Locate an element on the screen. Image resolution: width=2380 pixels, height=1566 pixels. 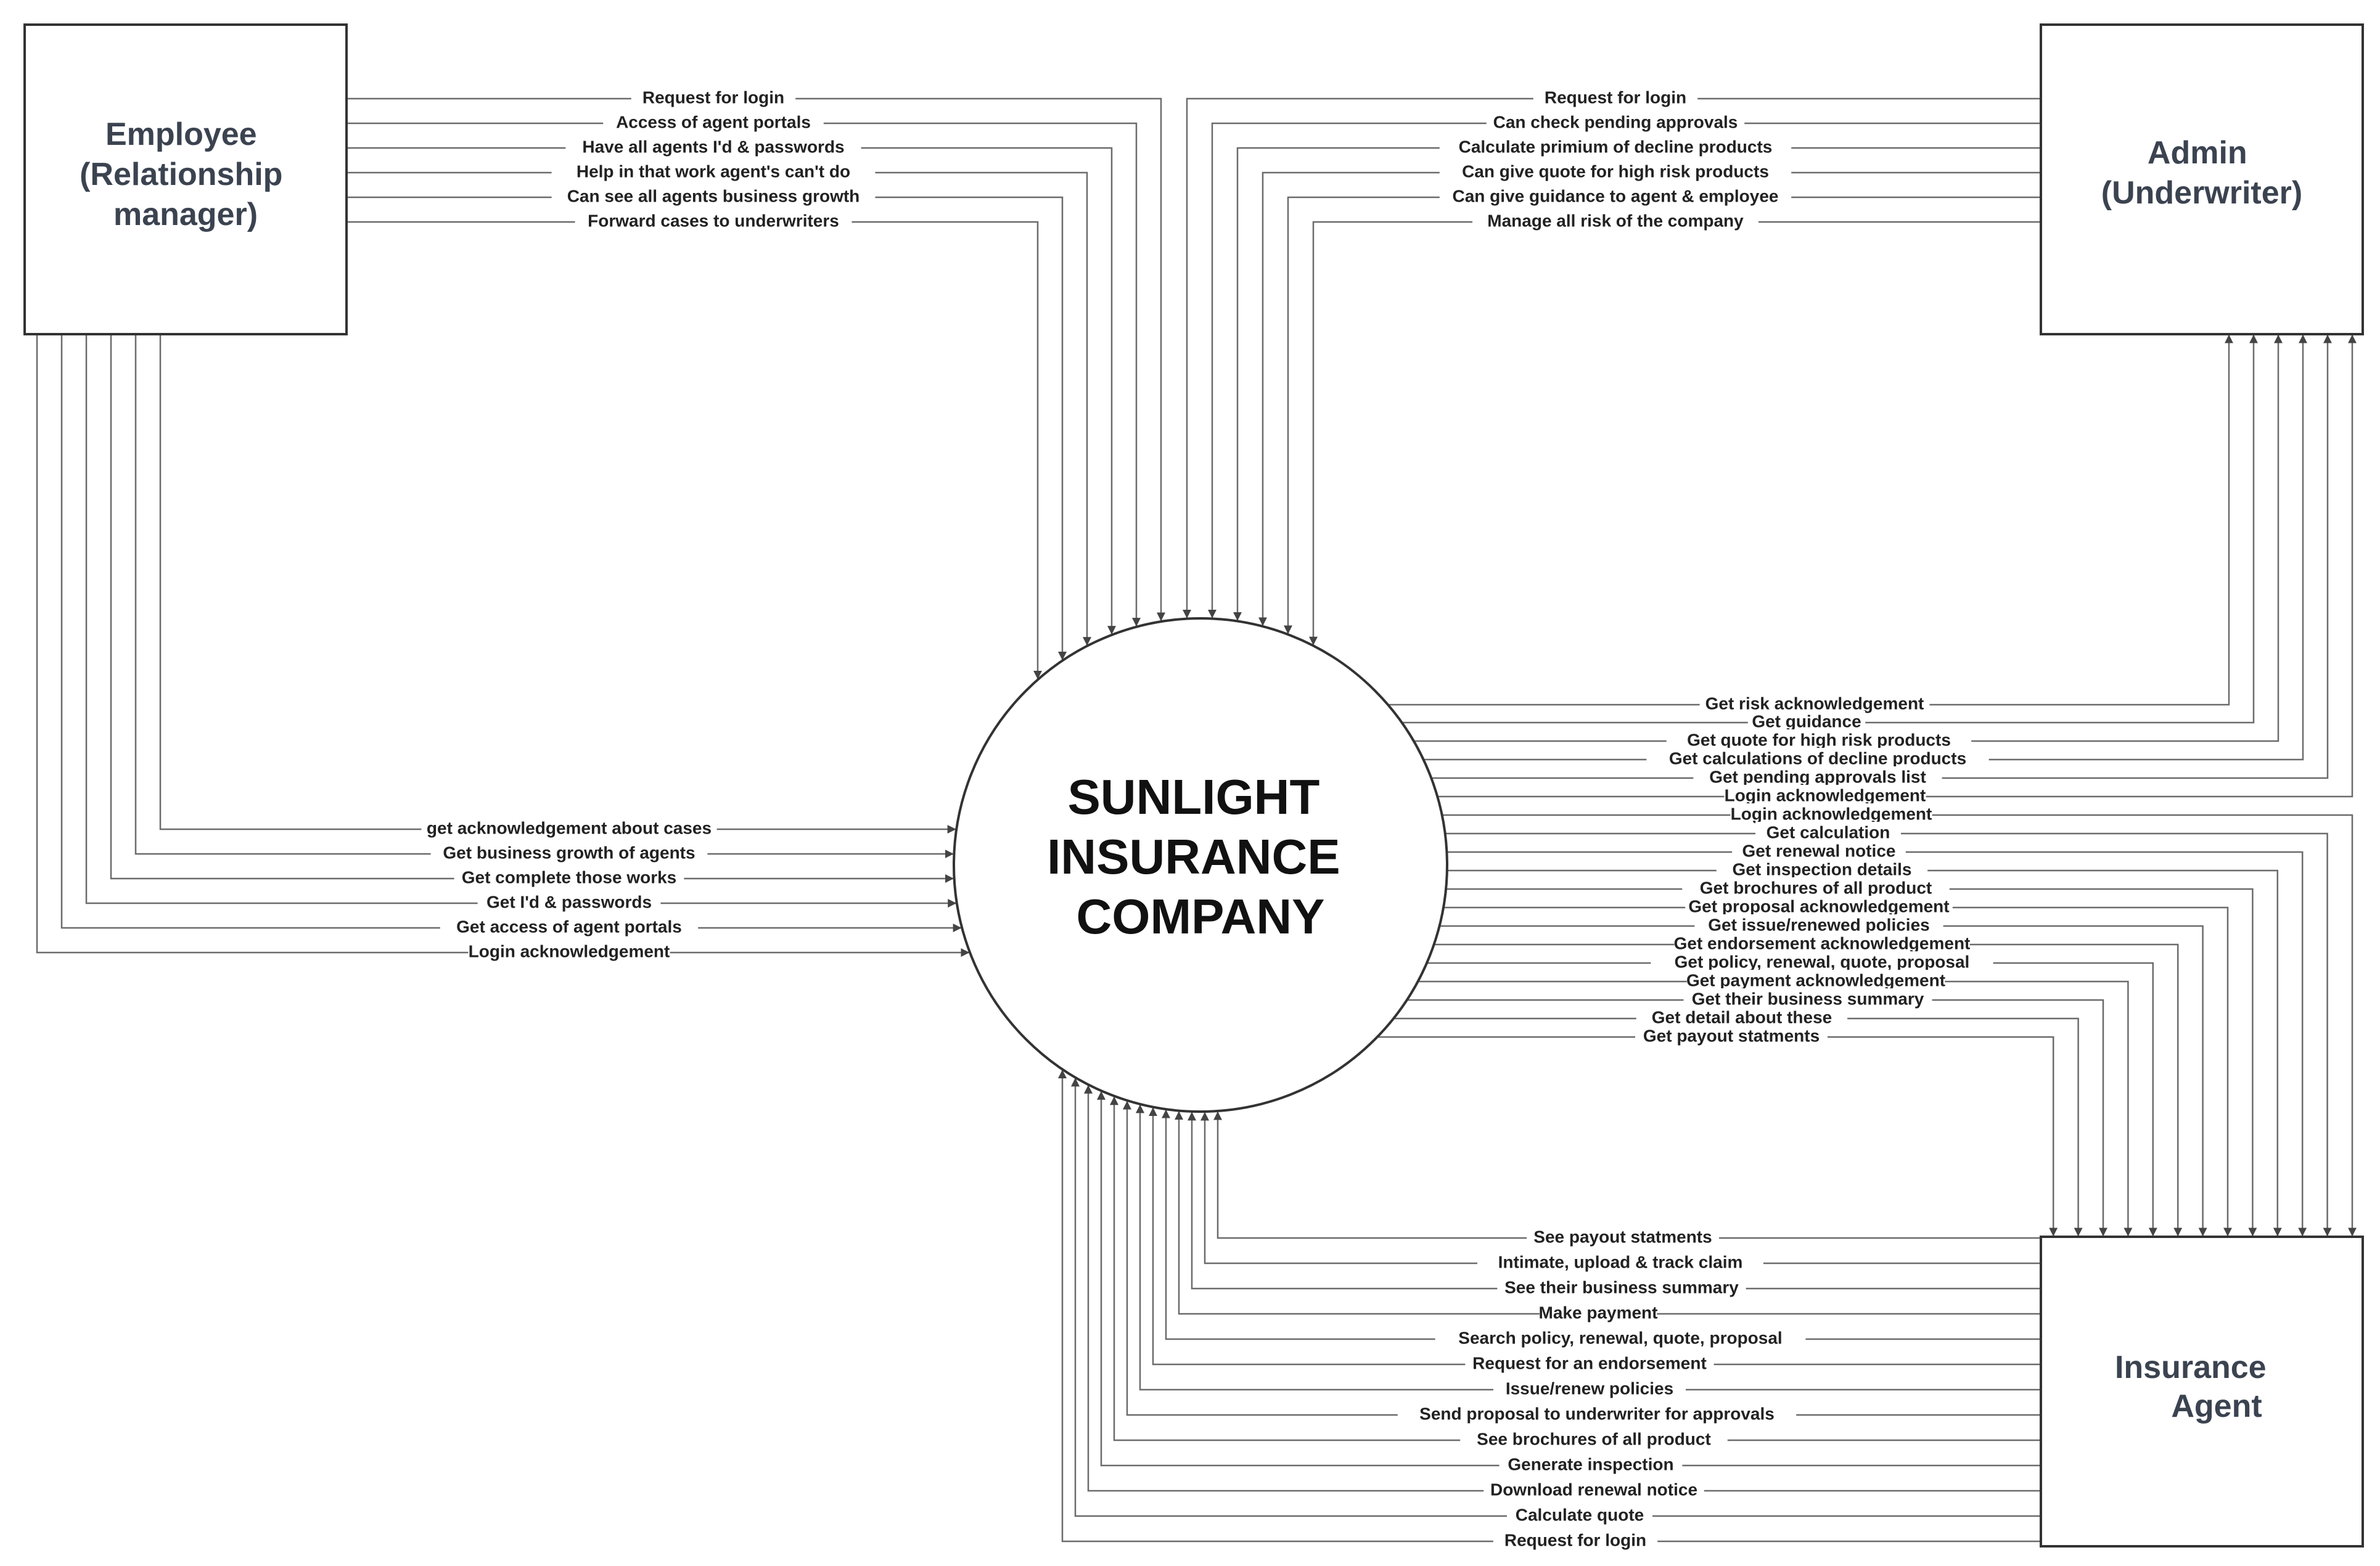
flow-agent-to-company-4: Search policy, renewal, quote, proposal is located at coordinates (1601, 1228).